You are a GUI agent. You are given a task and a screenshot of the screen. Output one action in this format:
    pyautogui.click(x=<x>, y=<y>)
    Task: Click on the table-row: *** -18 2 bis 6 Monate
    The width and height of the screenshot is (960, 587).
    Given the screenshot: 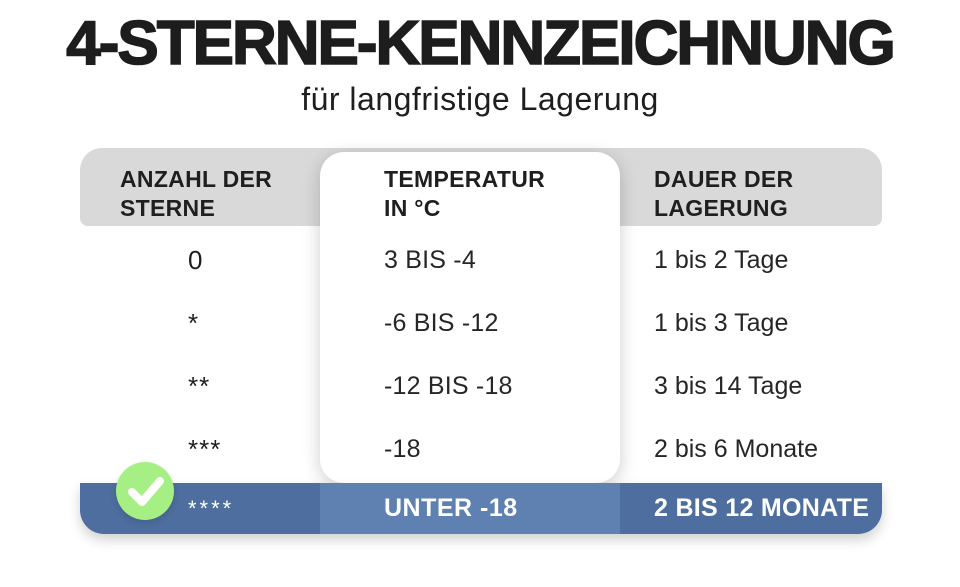 What is the action you would take?
    pyautogui.click(x=481, y=449)
    